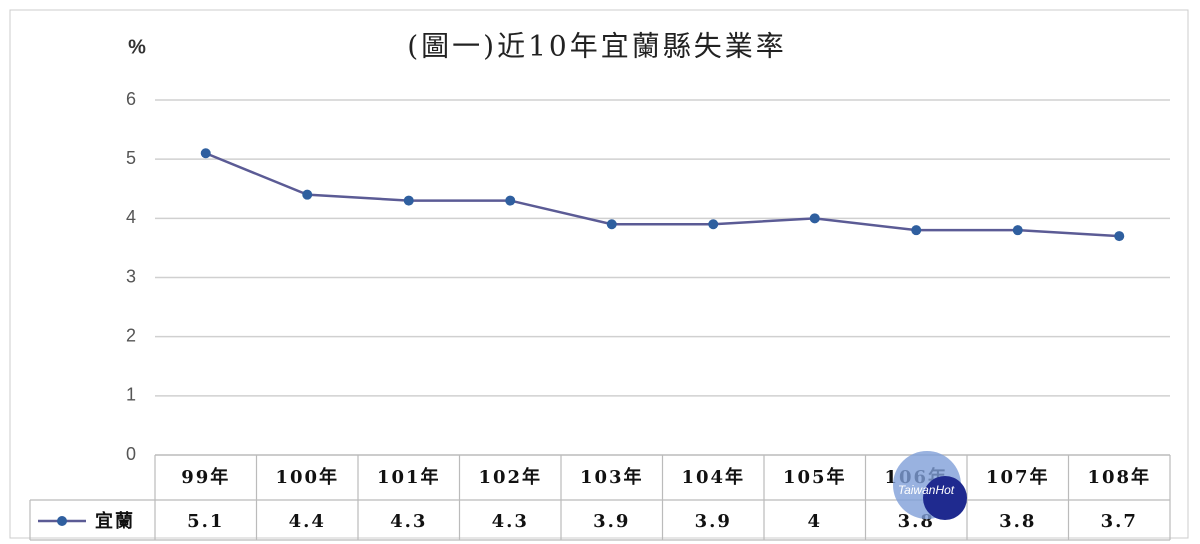 The image size is (1200, 544). Describe the element at coordinates (307, 521) in the screenshot. I see `table-value: 4.4` at that location.